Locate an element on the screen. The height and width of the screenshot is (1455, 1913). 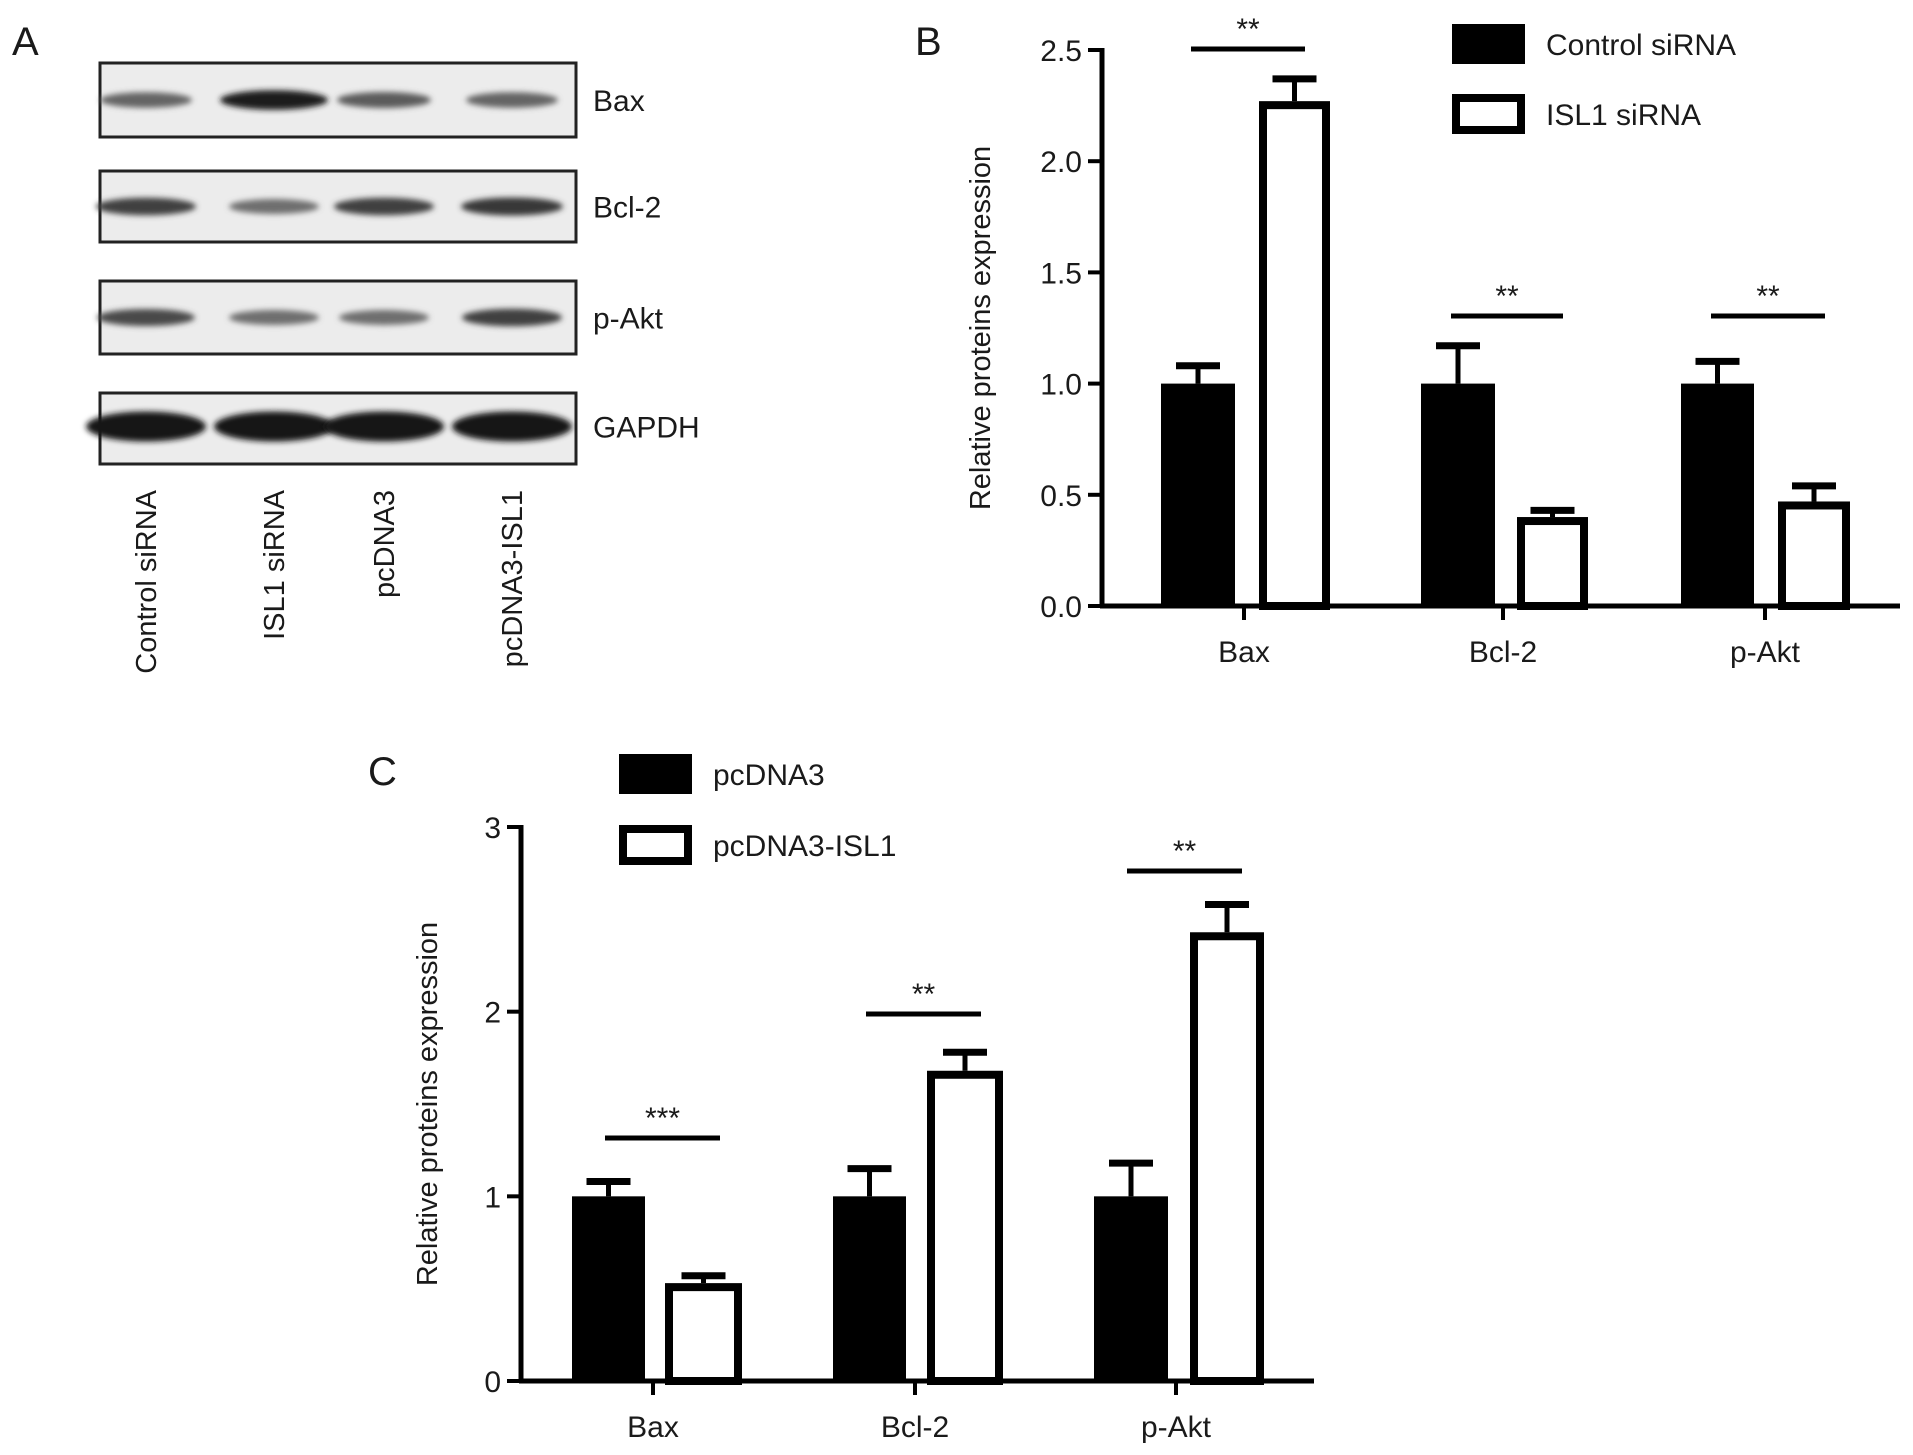
y-tick-label: 3 is located at coordinates (492, 828).